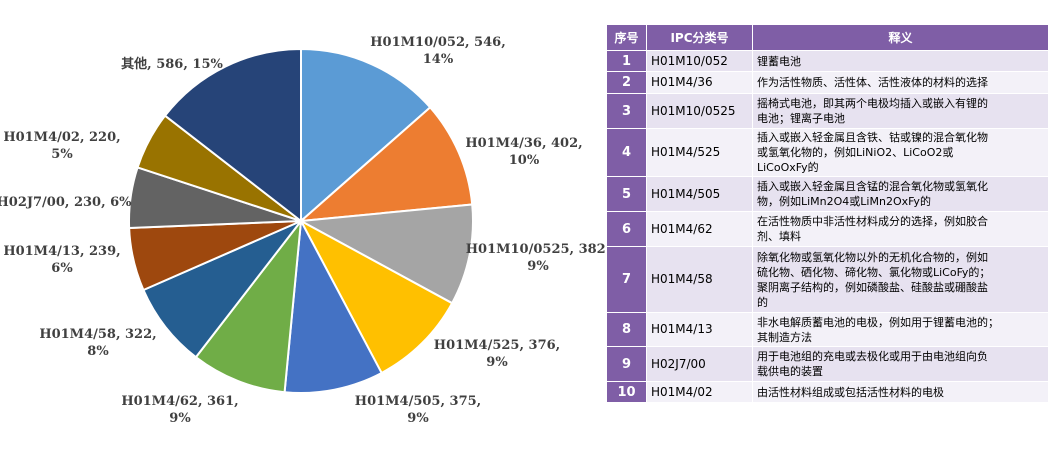 The image size is (1052, 460). I want to click on row-number: 5, so click(626, 194).